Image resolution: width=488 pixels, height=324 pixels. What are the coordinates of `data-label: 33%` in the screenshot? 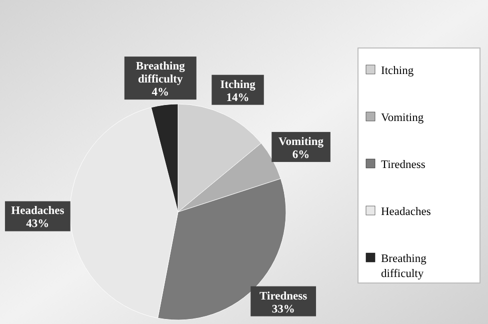 It's located at (283, 309).